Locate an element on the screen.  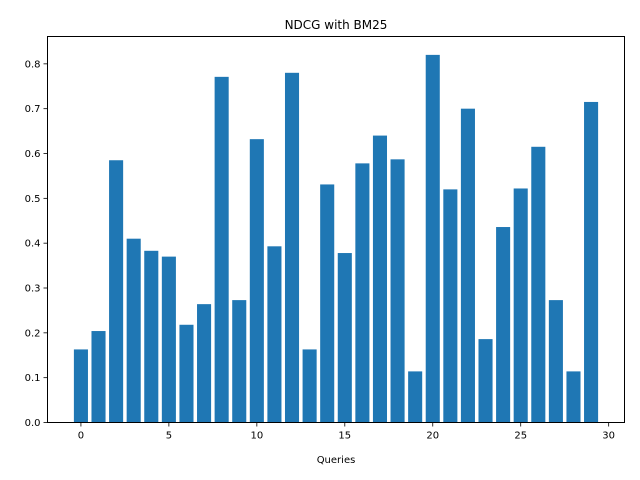
y-tick-label: 0.5 is located at coordinates (33, 199).